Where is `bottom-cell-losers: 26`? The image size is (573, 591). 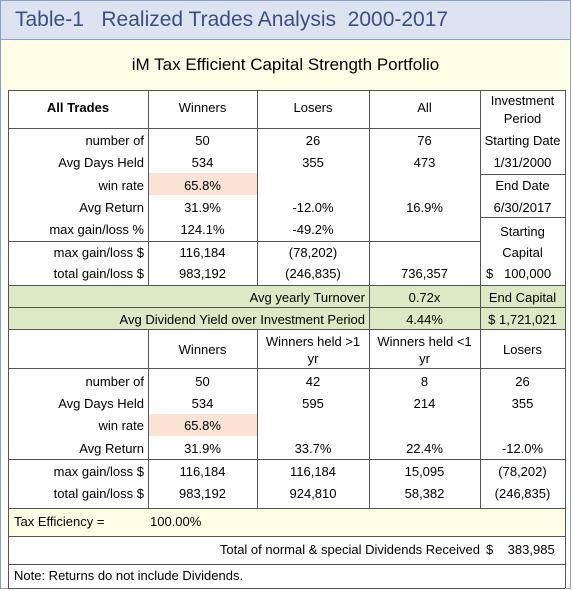
bottom-cell-losers: 26 is located at coordinates (522, 381).